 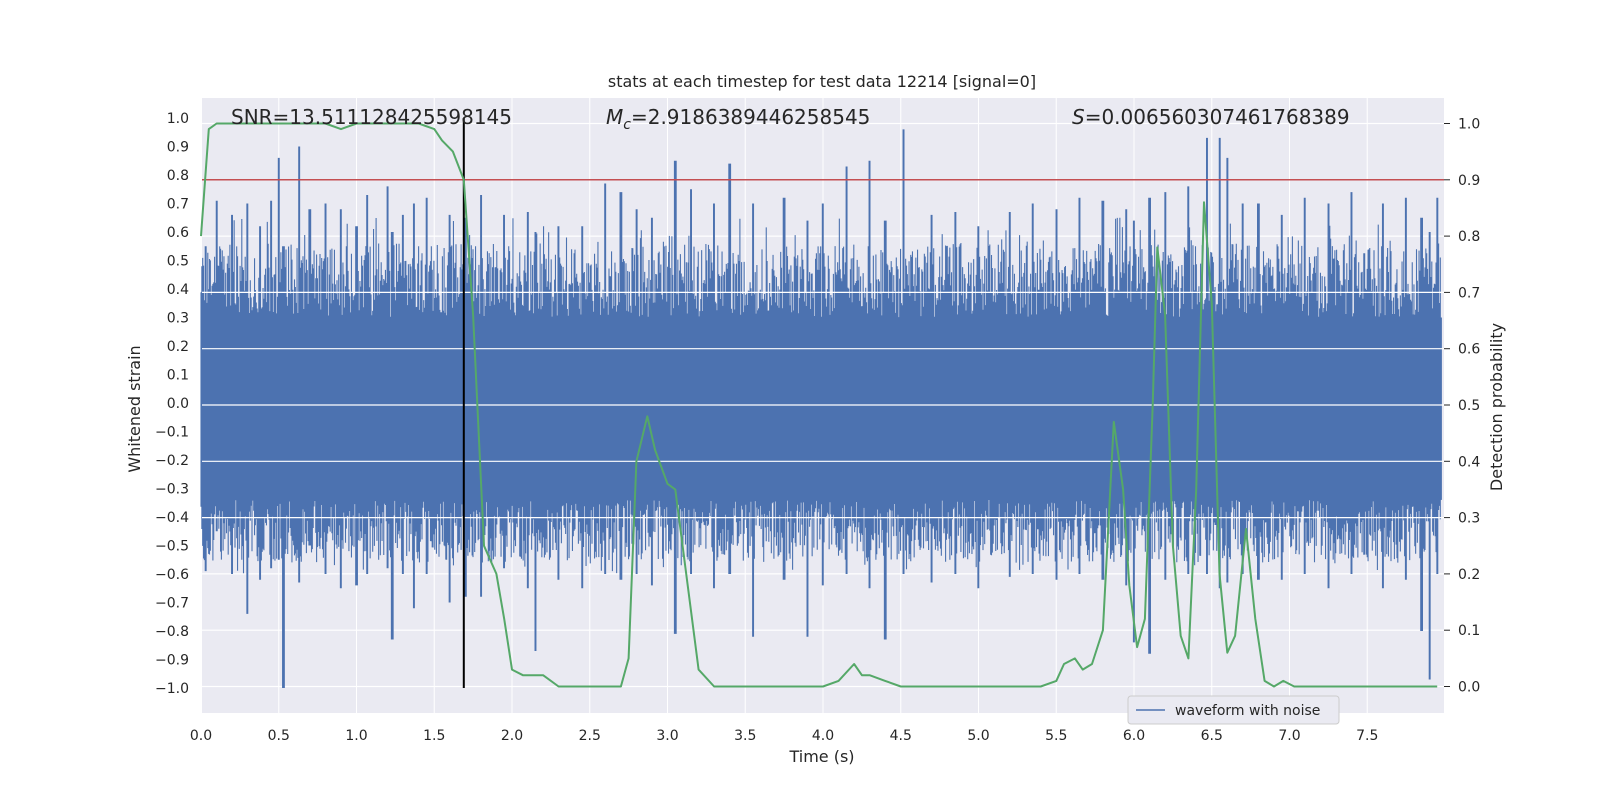 What do you see at coordinates (172, 518) in the screenshot?
I see `y-tick-label: −0.4` at bounding box center [172, 518].